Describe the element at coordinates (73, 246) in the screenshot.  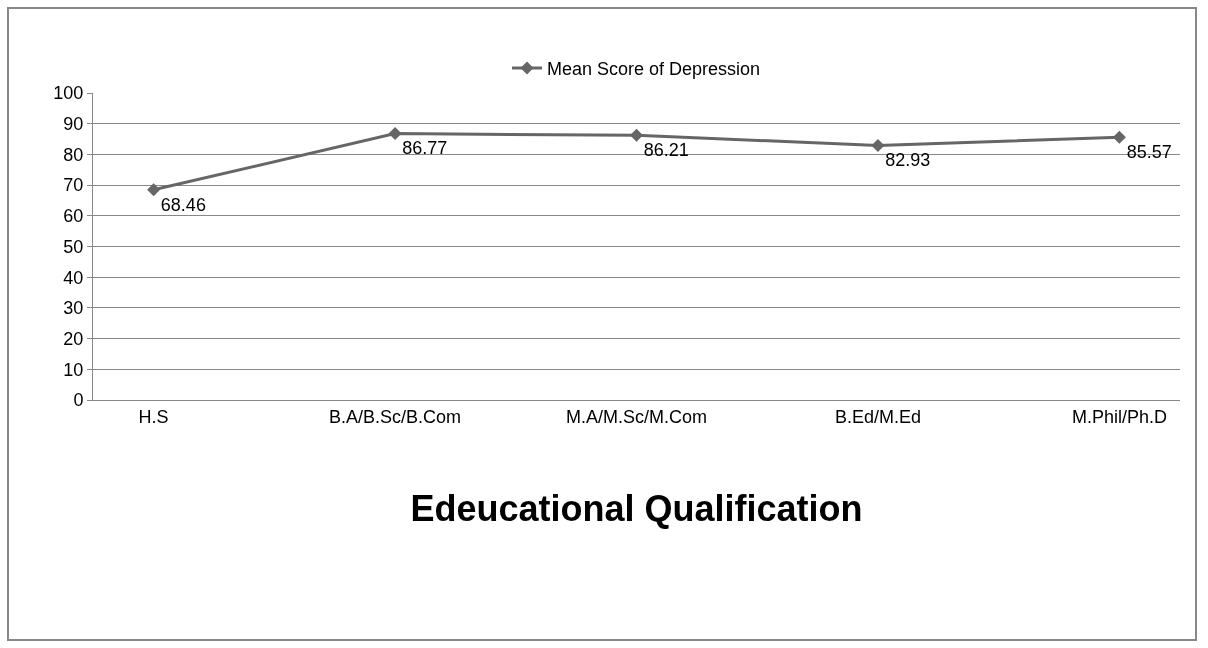
I see `y-tick-label: 50` at that location.